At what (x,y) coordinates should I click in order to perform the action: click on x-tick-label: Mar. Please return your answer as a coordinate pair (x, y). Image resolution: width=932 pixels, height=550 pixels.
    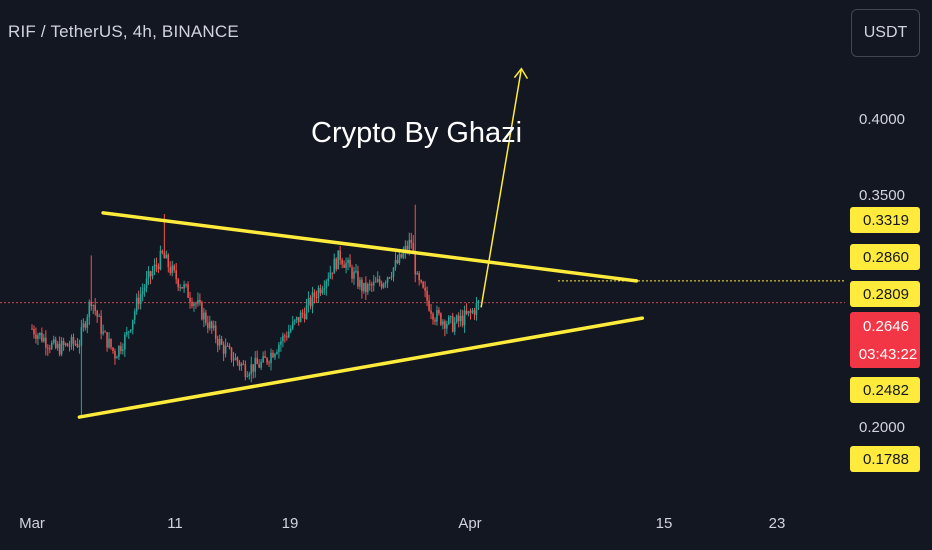
    Looking at the image, I should click on (32, 523).